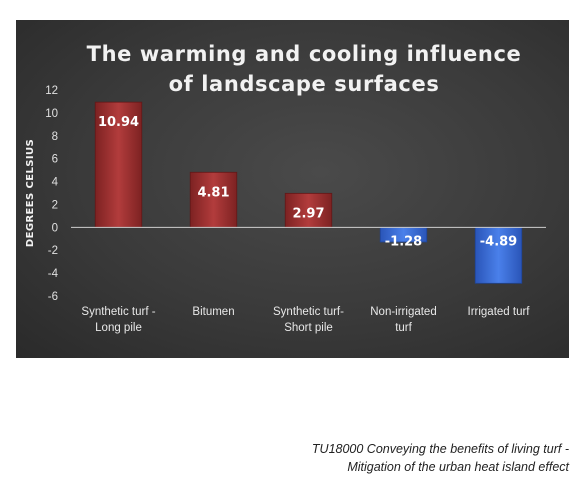 The height and width of the screenshot is (486, 587). I want to click on y-tick-label: 2, so click(55, 205).